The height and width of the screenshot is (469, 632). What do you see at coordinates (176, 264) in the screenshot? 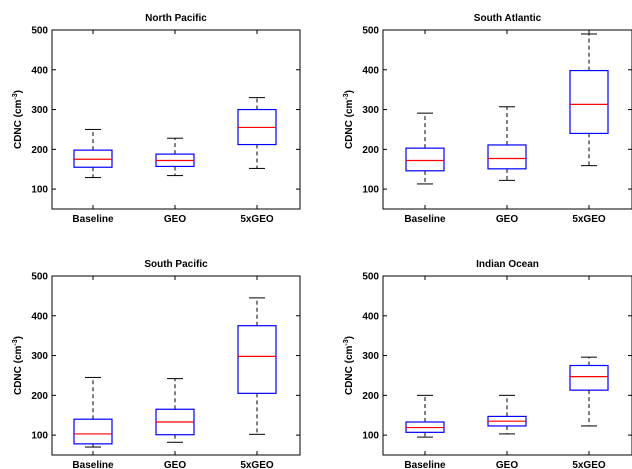
I see `panel-title: South Pacific` at bounding box center [176, 264].